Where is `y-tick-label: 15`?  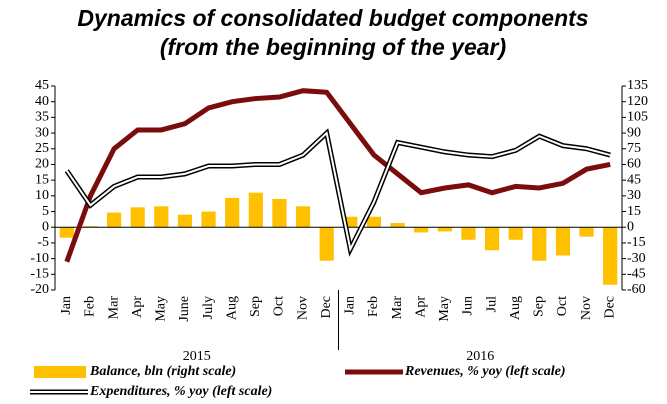
y-tick-label: 15 is located at coordinates (42, 179).